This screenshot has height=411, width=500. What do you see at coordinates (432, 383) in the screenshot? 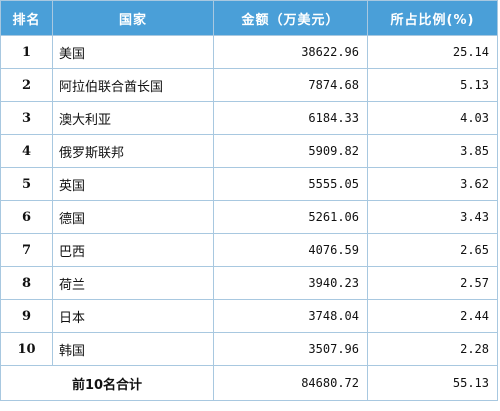
I see `total-percentage: 55.13` at bounding box center [432, 383].